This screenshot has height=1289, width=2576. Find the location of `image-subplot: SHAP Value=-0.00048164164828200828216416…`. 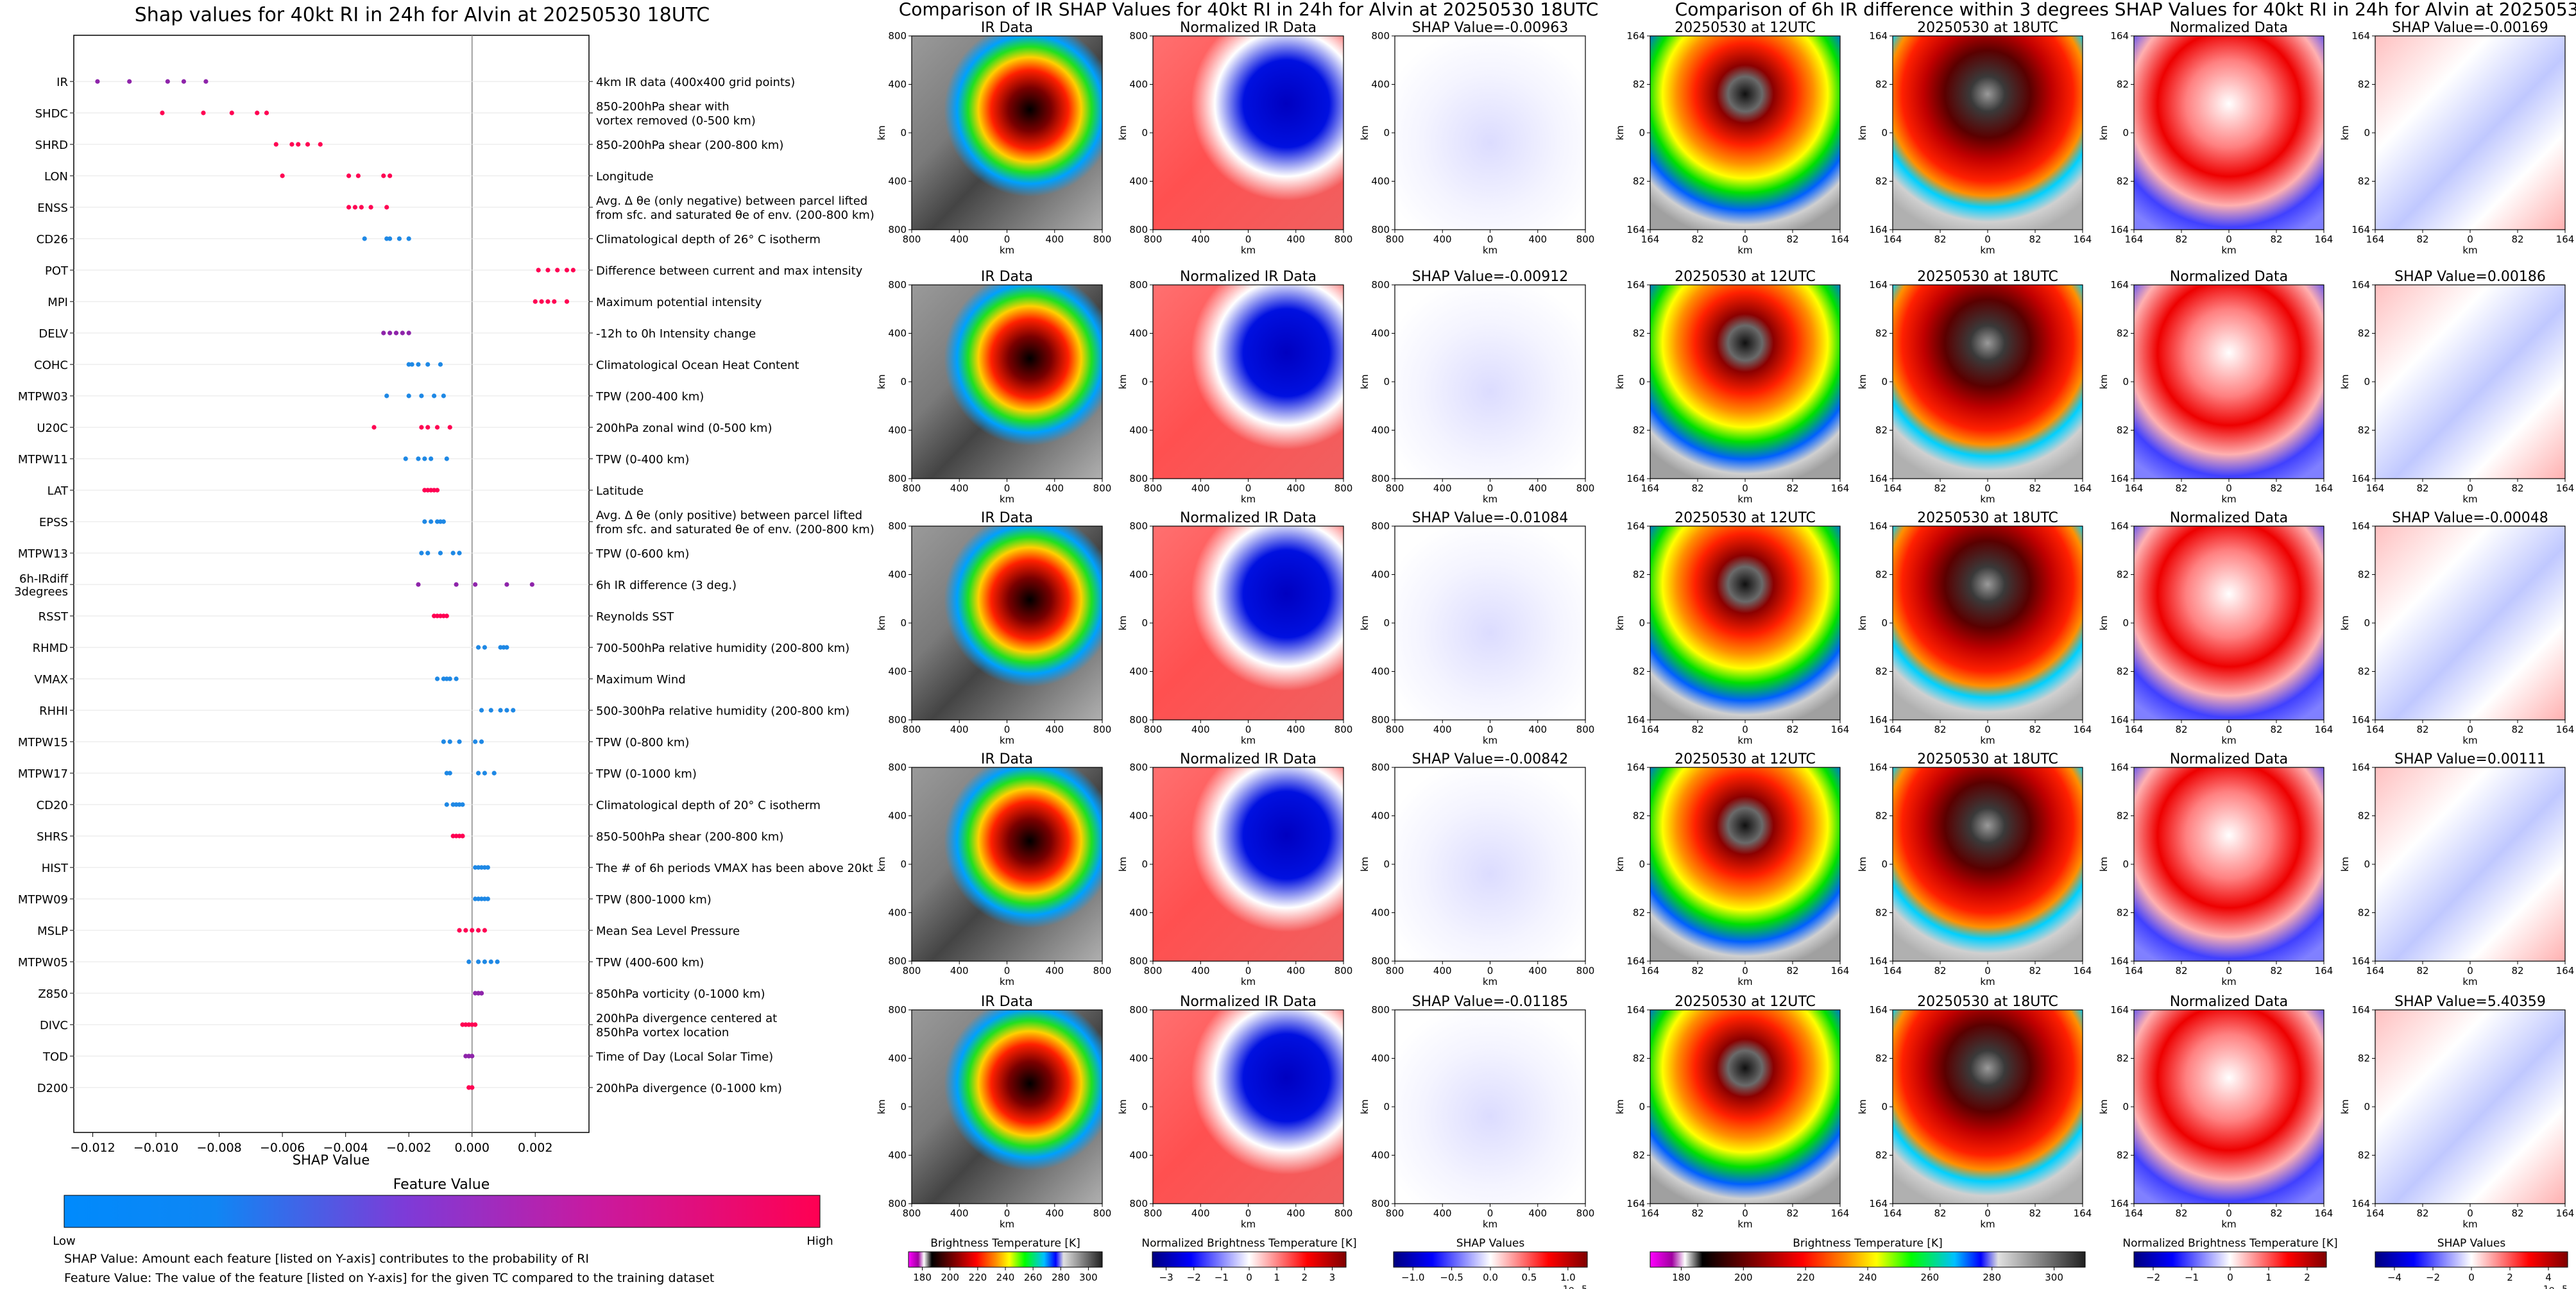

image-subplot: SHAP Value=-0.00048164164828200828216416… is located at coordinates (2456, 628).